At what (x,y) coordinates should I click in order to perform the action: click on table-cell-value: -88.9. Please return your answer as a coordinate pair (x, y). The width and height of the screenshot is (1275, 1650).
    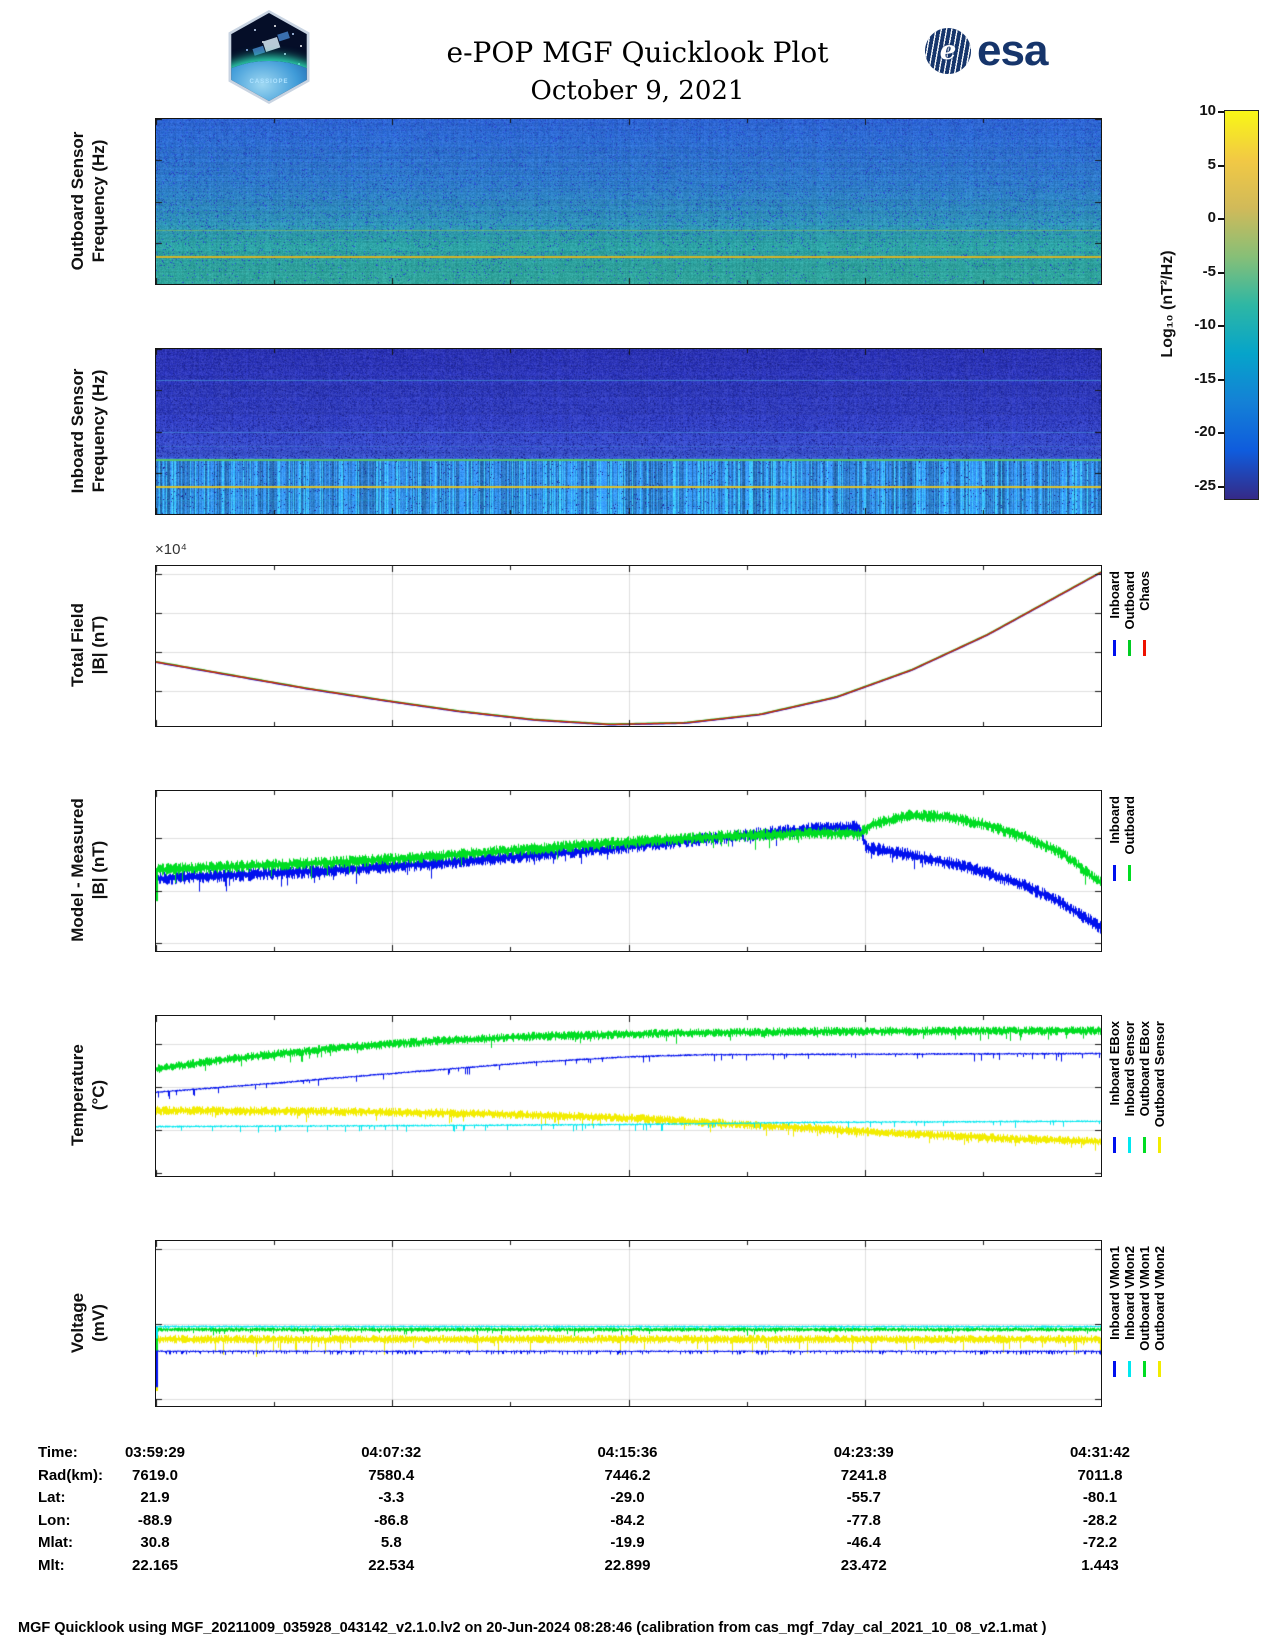
    Looking at the image, I should click on (155, 1520).